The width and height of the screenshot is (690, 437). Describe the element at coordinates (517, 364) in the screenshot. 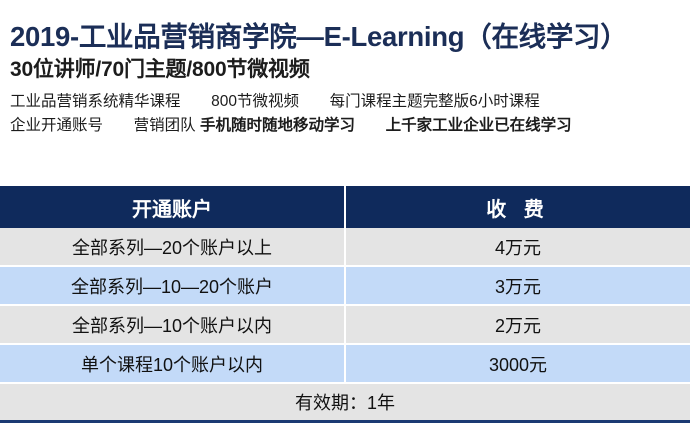

I see `cell-fee: 3000元` at that location.